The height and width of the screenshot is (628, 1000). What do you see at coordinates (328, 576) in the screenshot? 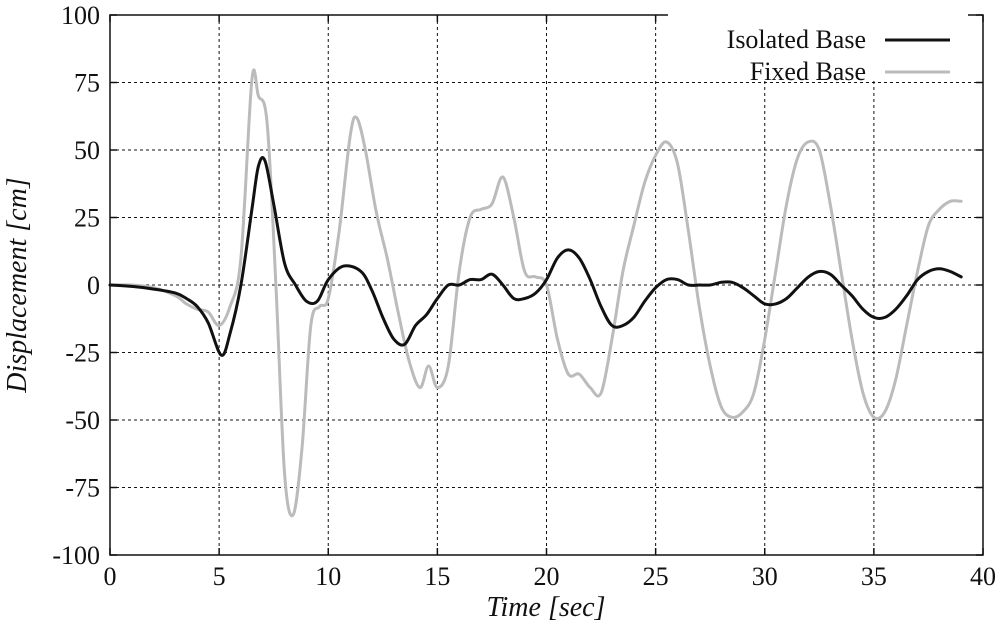
I see `x-tick-label: 10` at bounding box center [328, 576].